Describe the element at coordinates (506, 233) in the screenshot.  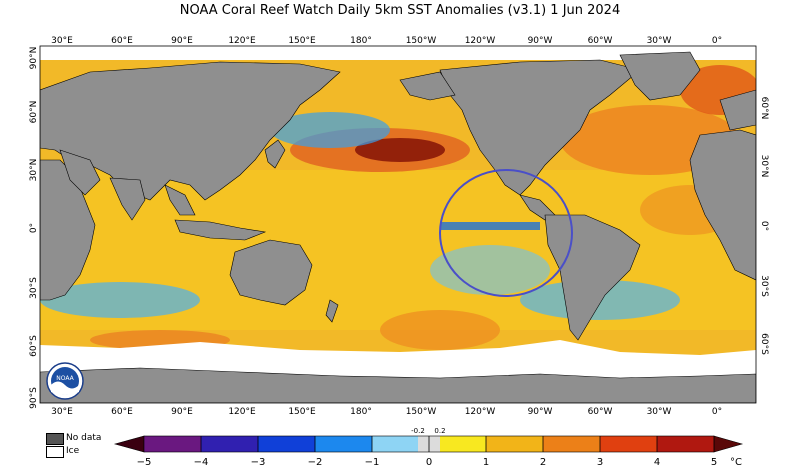
I see `highlight-circle` at that location.